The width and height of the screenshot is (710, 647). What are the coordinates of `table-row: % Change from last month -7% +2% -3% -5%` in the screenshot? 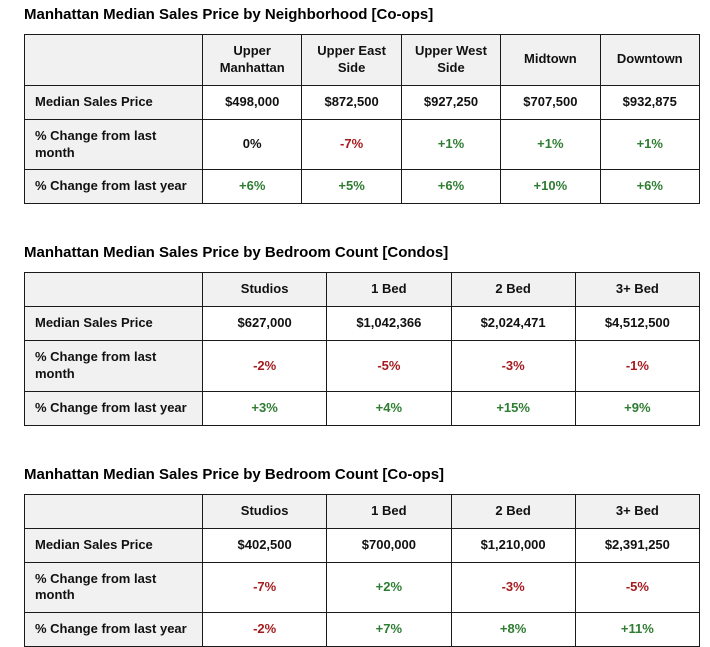 It's located at (362, 587).